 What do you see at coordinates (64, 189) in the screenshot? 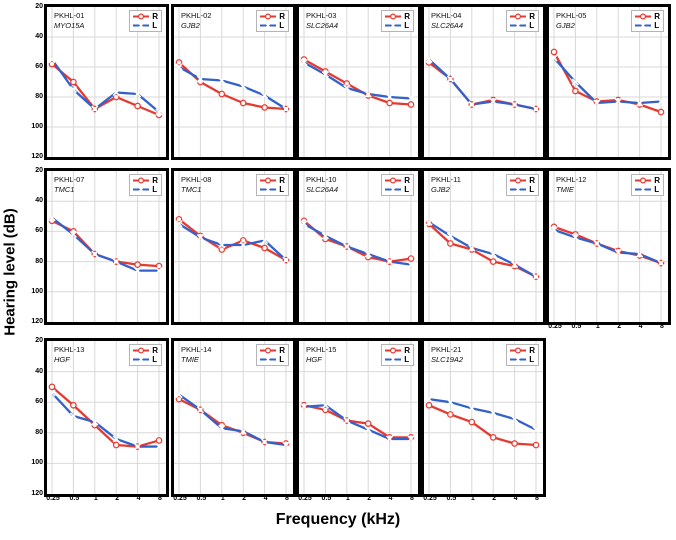
I see `gene-name: TMC1` at bounding box center [64, 189].